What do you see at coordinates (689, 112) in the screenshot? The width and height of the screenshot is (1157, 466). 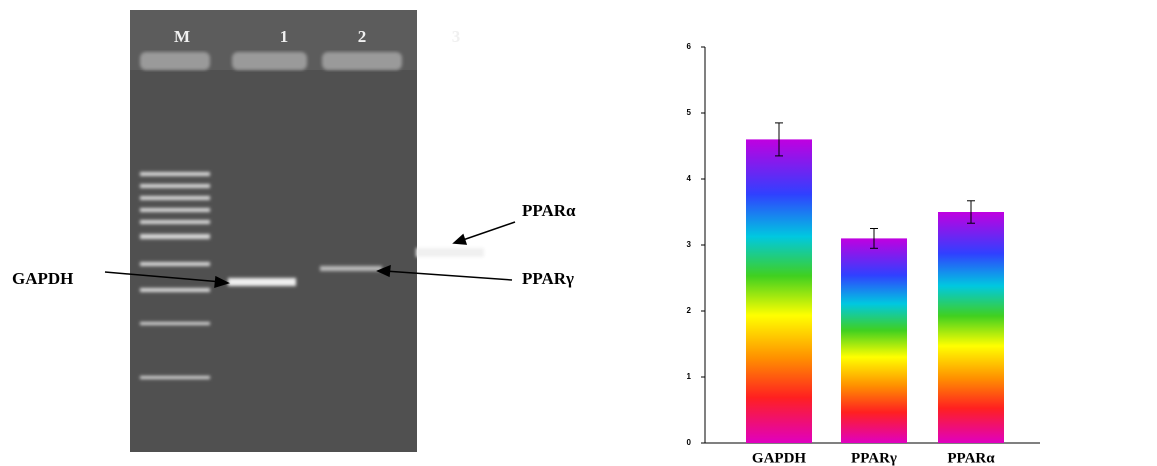 I see `y-tick-label: 5` at bounding box center [689, 112].